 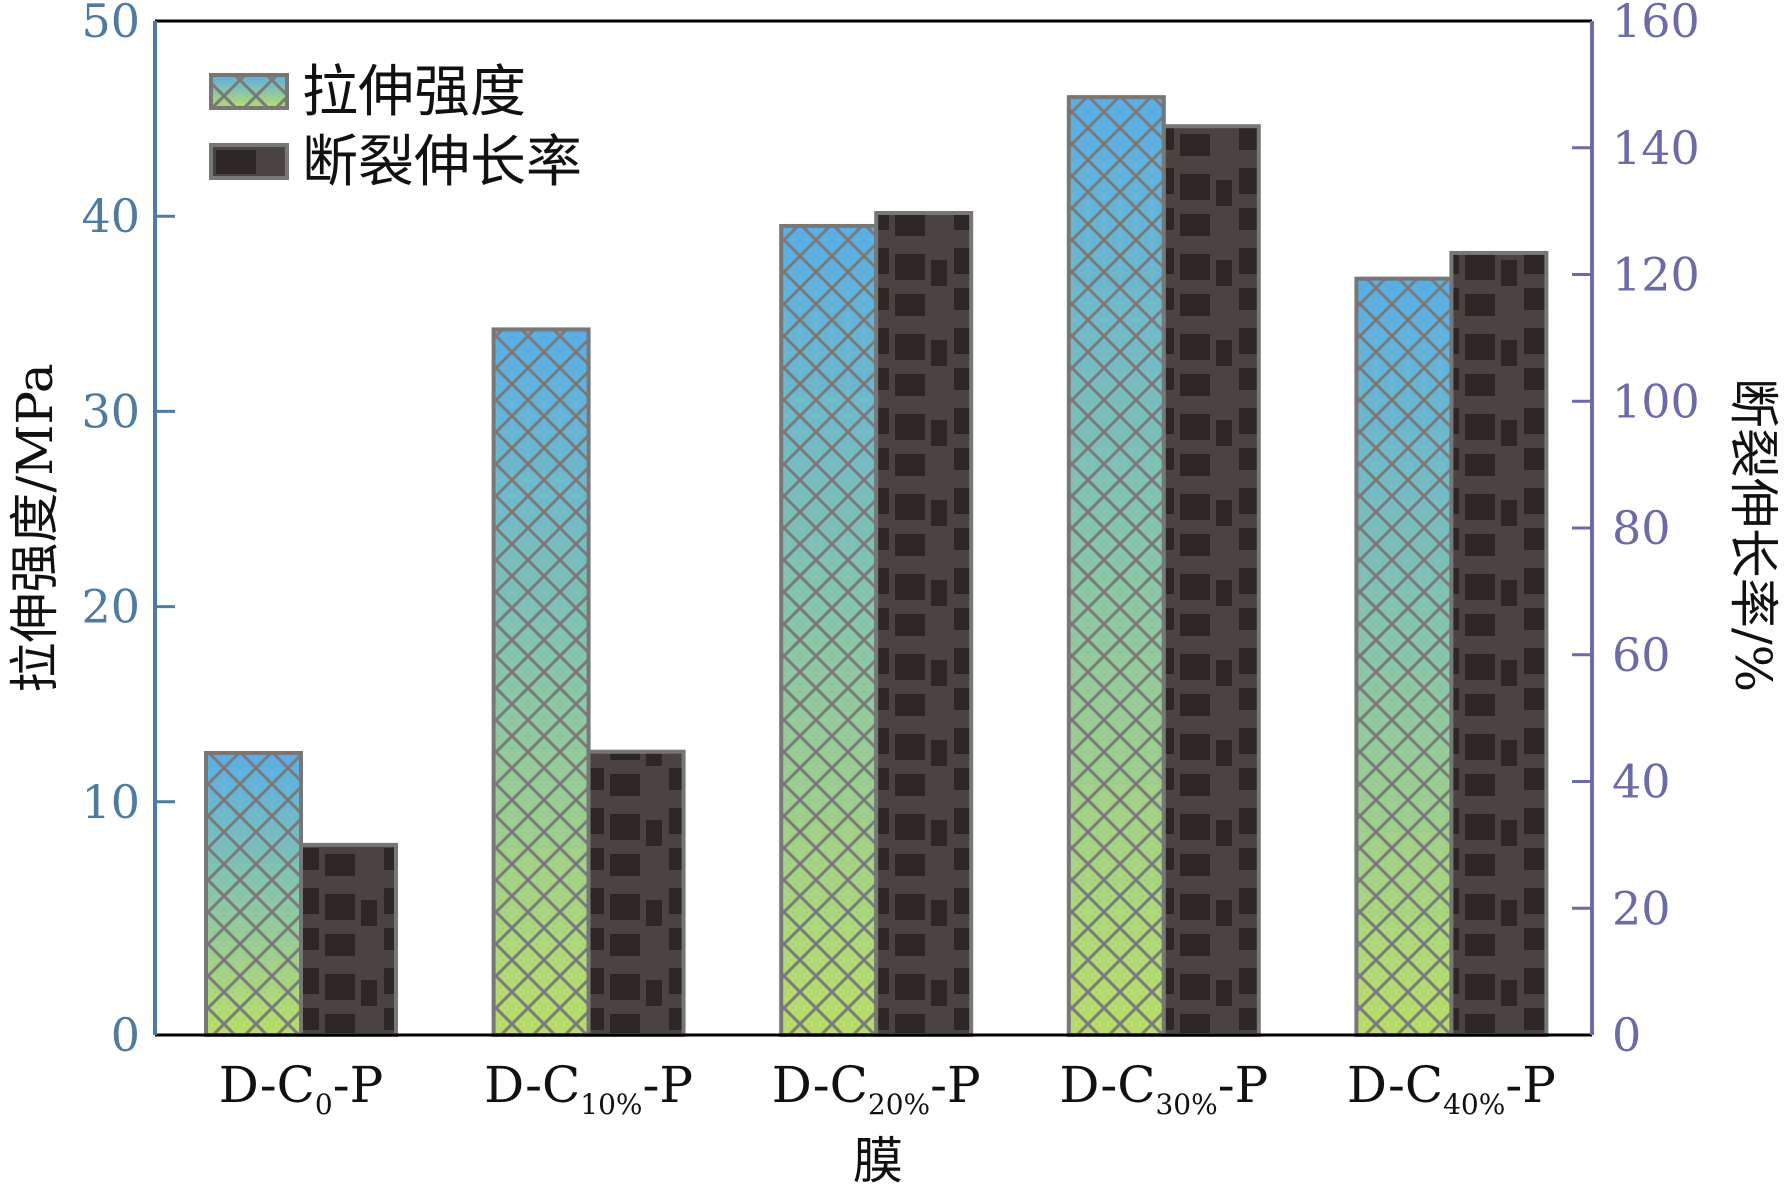 What do you see at coordinates (1656, 148) in the screenshot?
I see `right-y-tick-label: 140` at bounding box center [1656, 148].